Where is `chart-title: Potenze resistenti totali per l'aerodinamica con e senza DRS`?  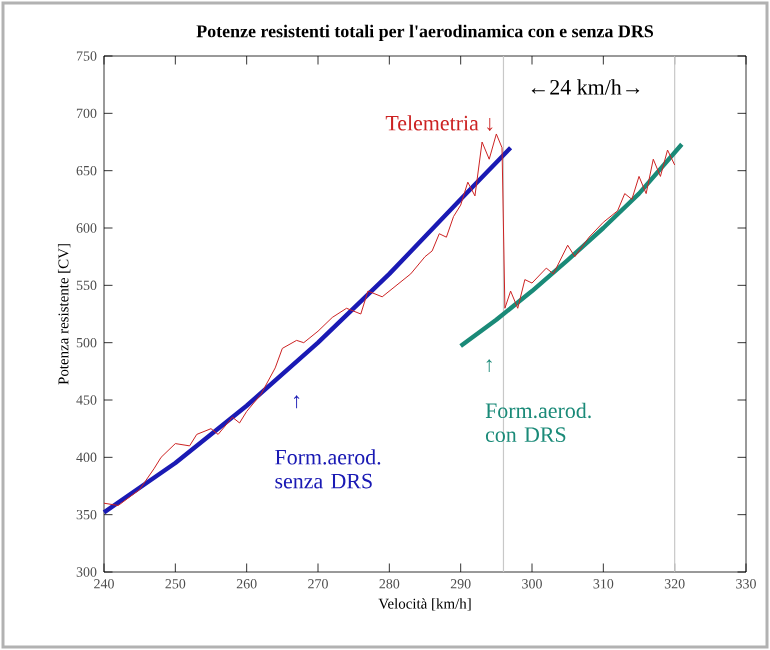 chart-title: Potenze resistenti totali per l'aerodinamica con e senza DRS is located at coordinates (425, 32).